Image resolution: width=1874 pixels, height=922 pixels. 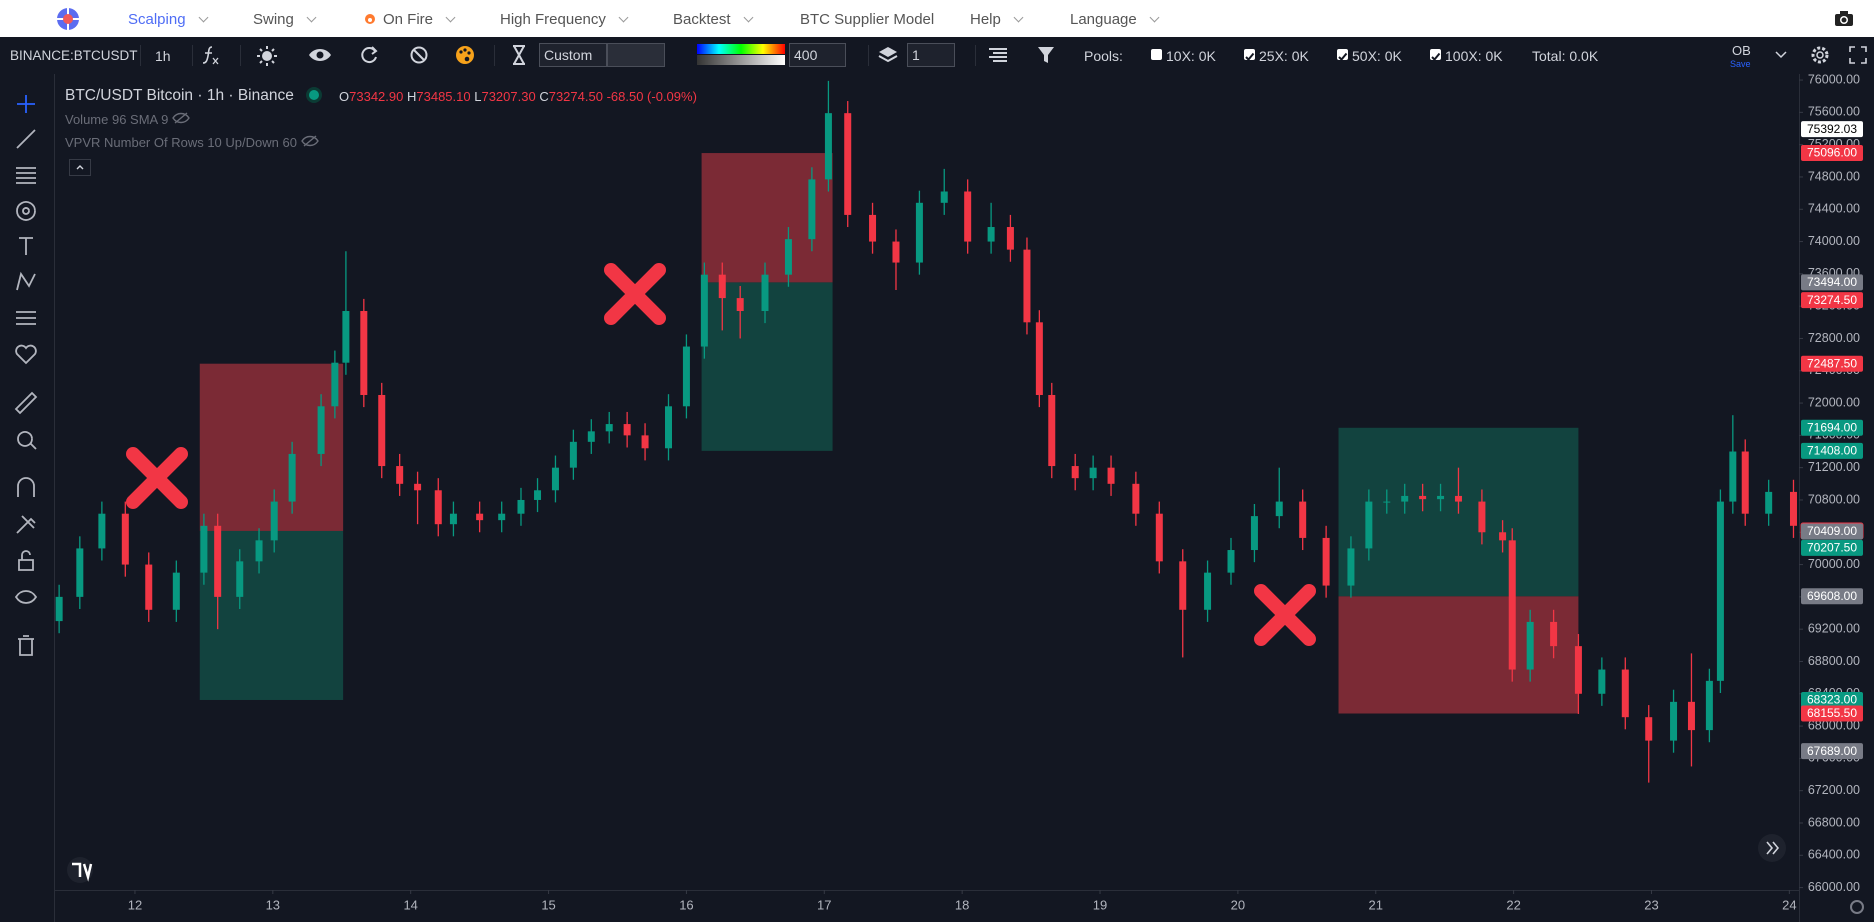 I want to click on fullscreen-icon, so click(x=1858, y=55).